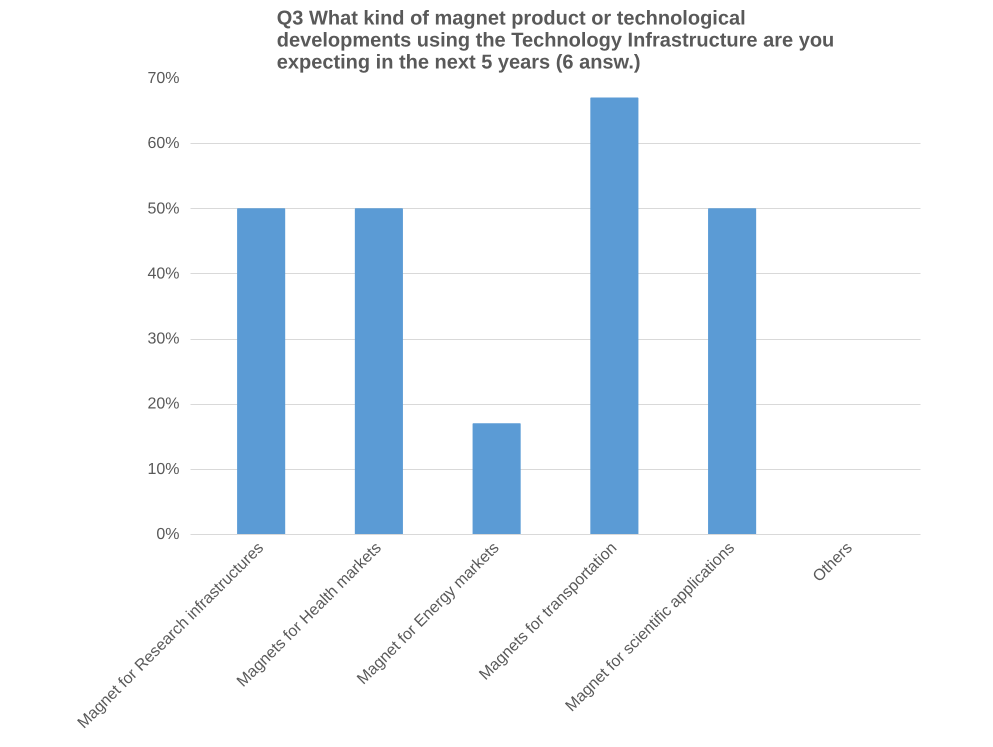 The height and width of the screenshot is (747, 993). What do you see at coordinates (163, 404) in the screenshot?
I see `y-tick-label: 20%` at bounding box center [163, 404].